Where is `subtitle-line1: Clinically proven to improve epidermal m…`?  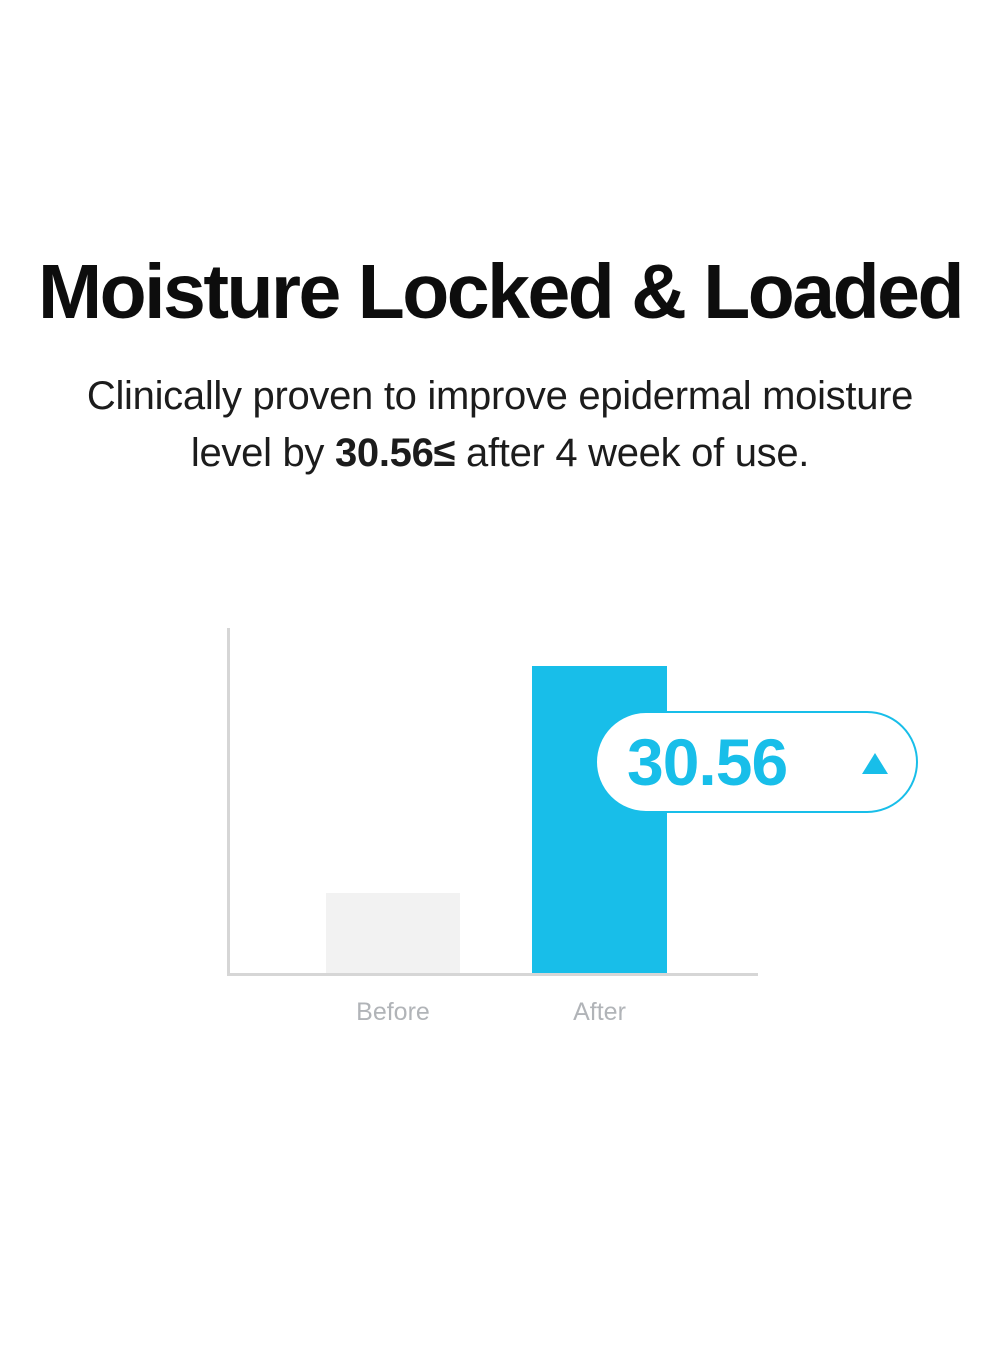
subtitle-line1: Clinically proven to improve epidermal m… is located at coordinates (500, 396).